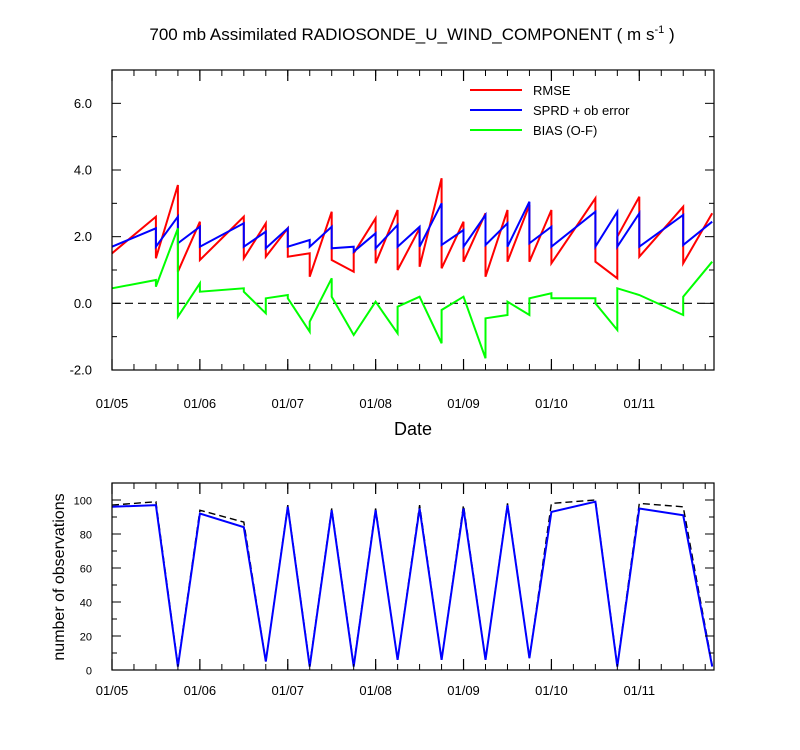 Image resolution: width=800 pixels, height=750 pixels. I want to click on y-axis-label: number of observations, so click(59, 576).